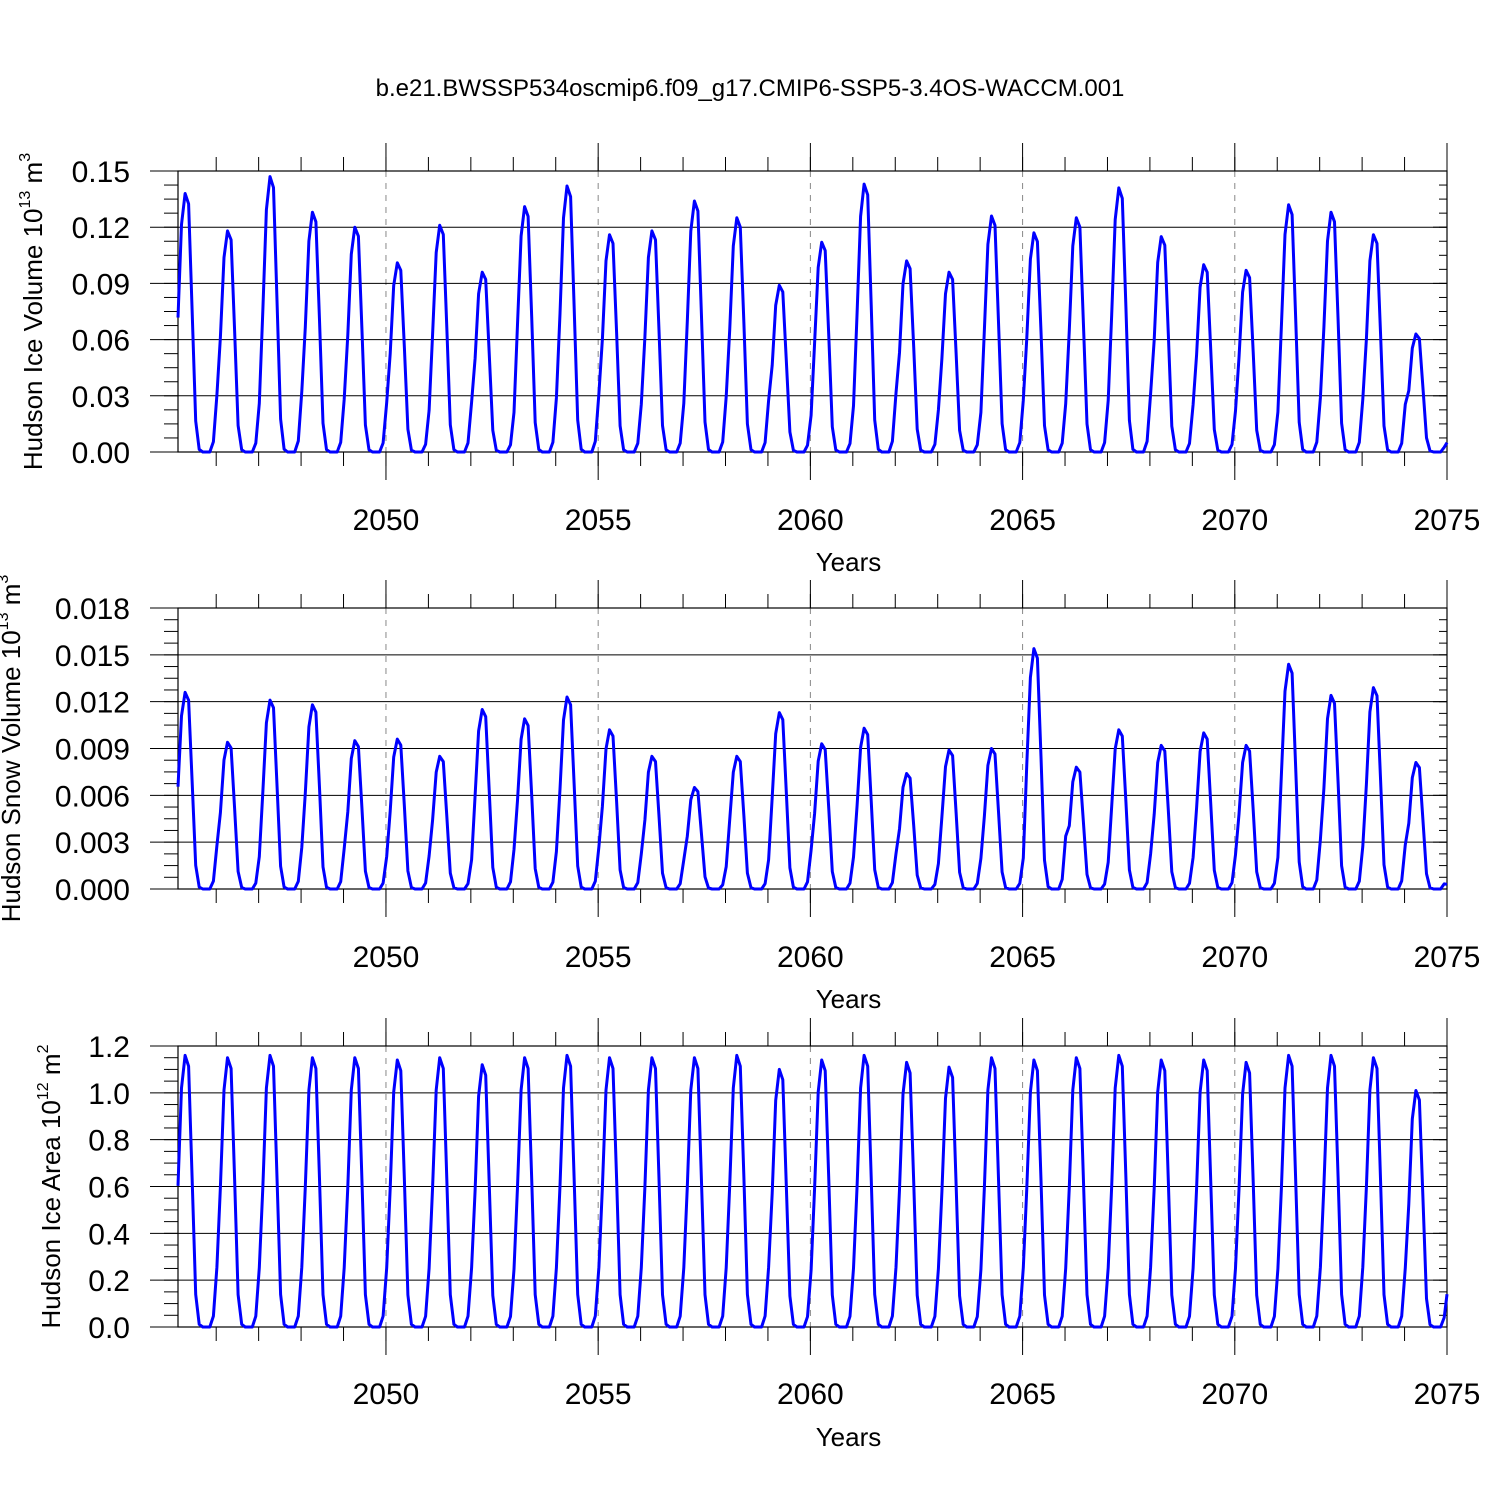 The image size is (1500, 1500). Describe the element at coordinates (101, 341) in the screenshot. I see `y-tick-label: 0.06` at that location.